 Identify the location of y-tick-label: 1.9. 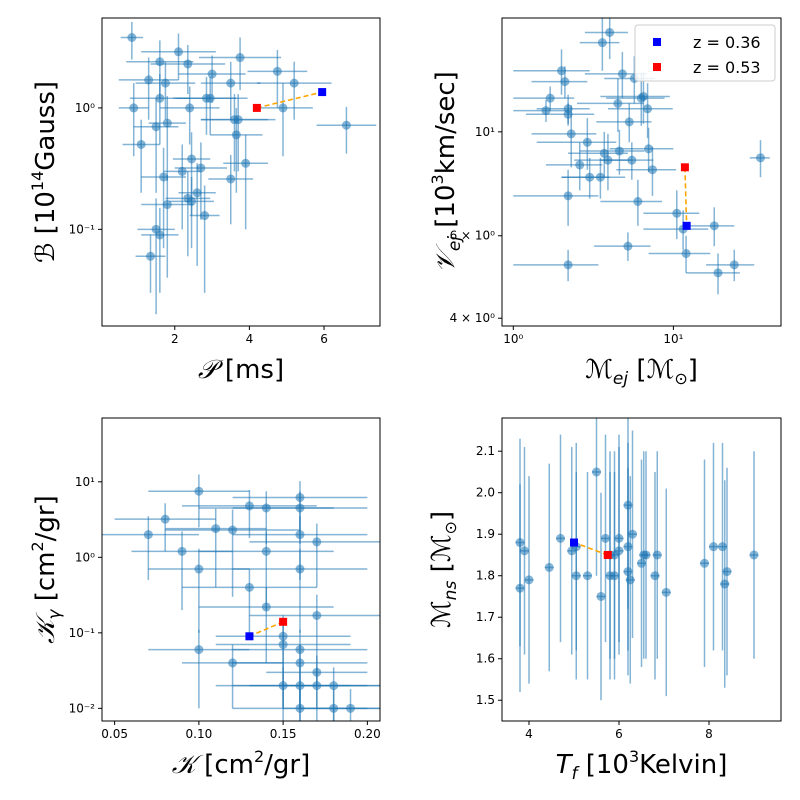
(485, 534).